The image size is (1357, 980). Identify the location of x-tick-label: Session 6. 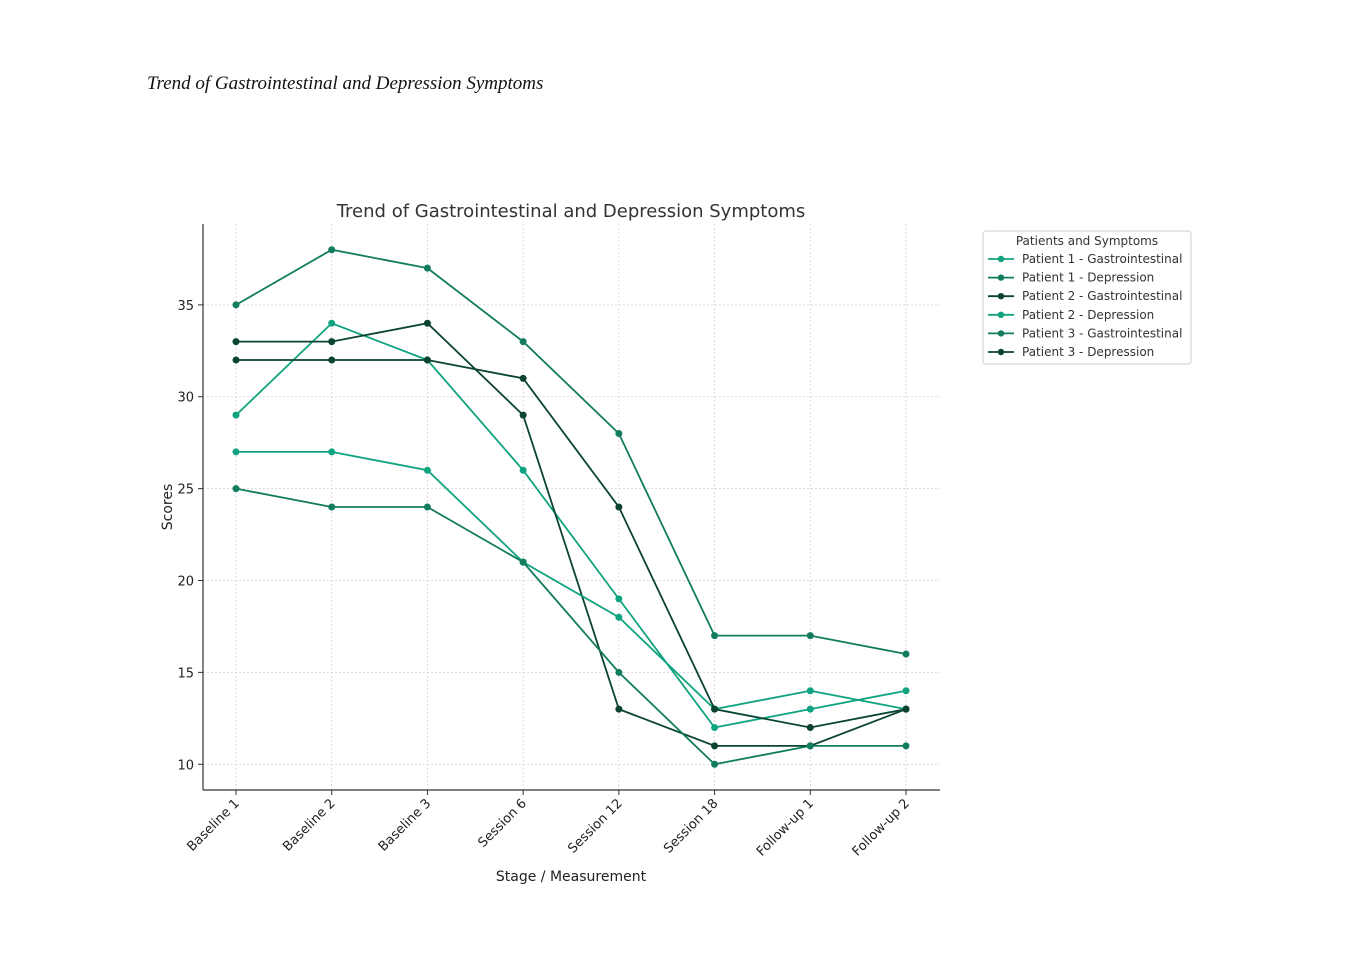
(503, 823).